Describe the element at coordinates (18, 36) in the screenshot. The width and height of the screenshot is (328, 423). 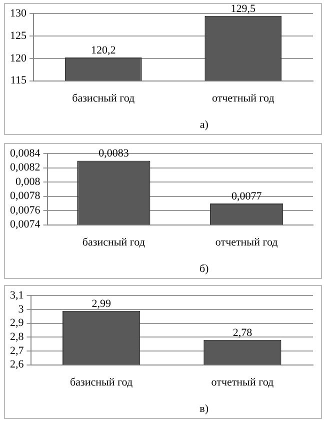
I see `y-tick-label: 125` at that location.